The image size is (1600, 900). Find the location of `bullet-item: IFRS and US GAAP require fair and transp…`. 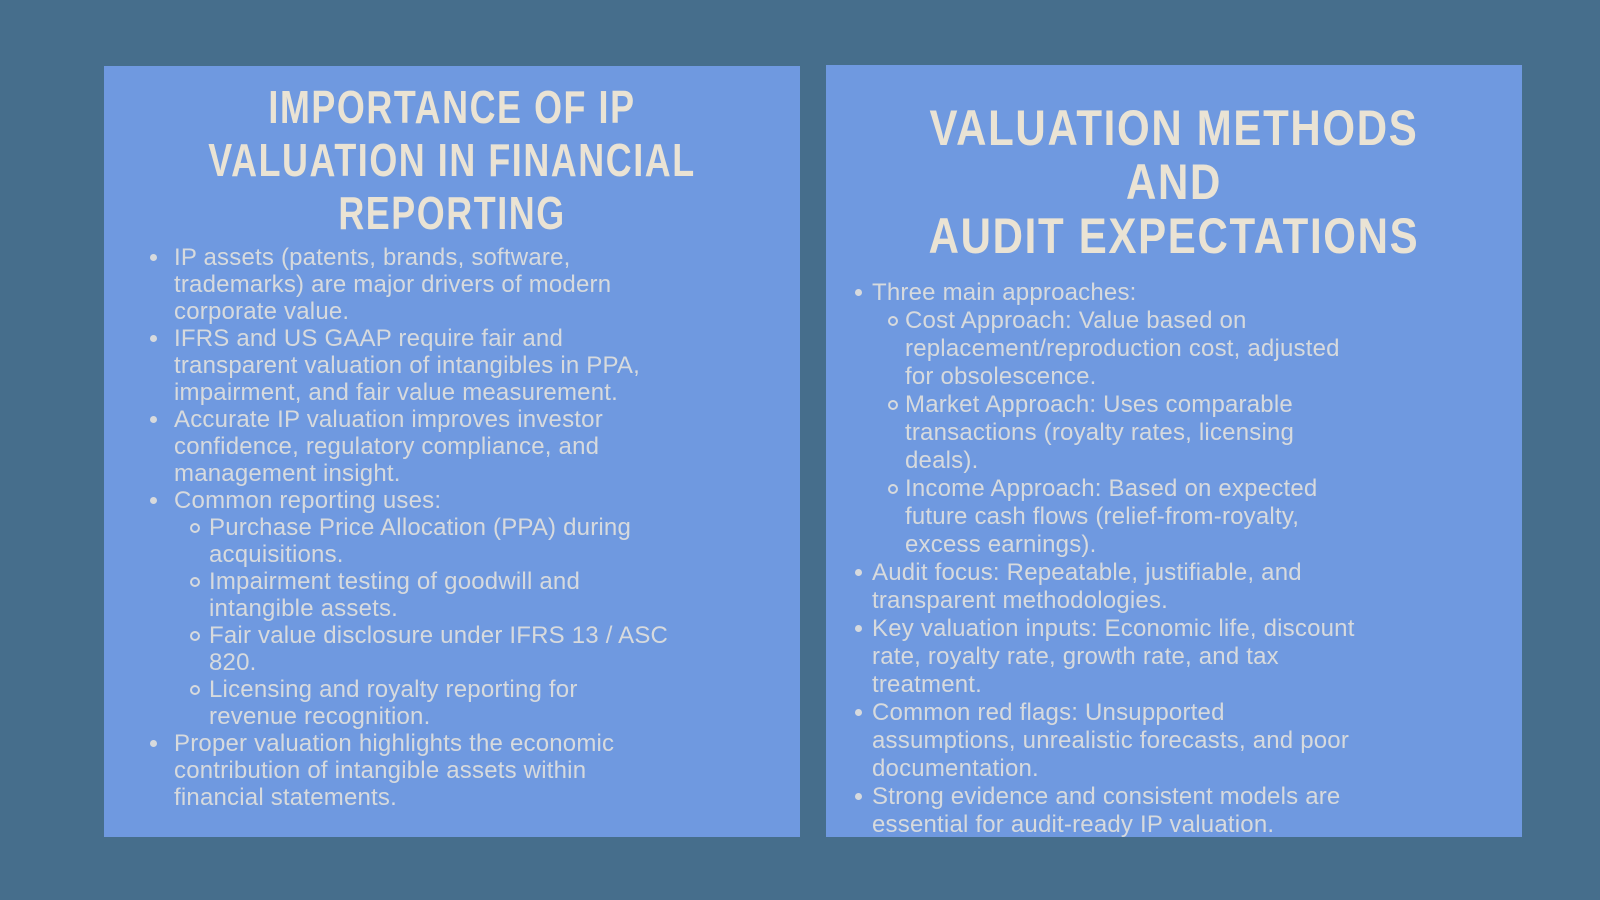

bullet-item: IFRS and US GAAP require fair and transp… is located at coordinates (466, 365).